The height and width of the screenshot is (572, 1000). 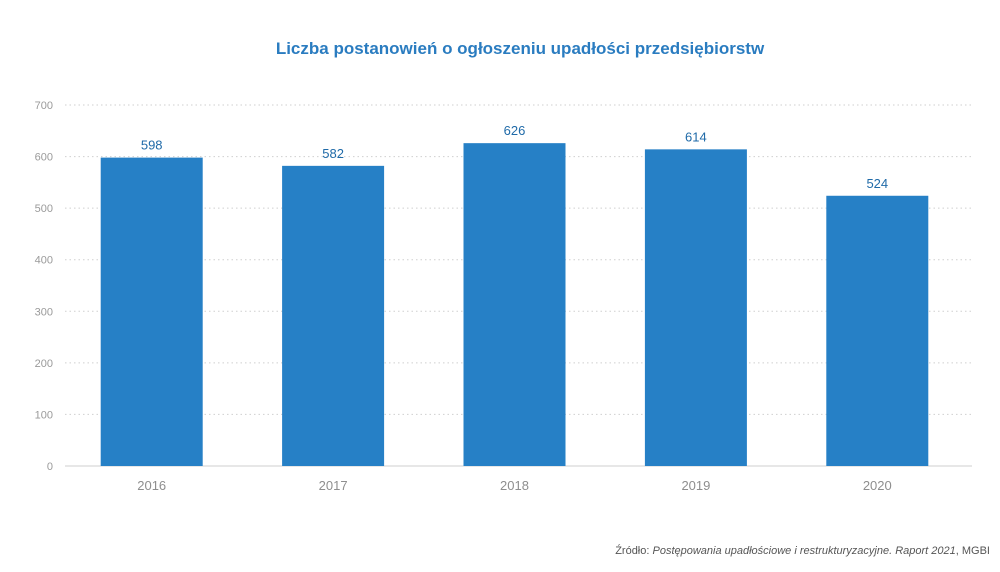 What do you see at coordinates (515, 130) in the screenshot?
I see `data-label: 626` at bounding box center [515, 130].